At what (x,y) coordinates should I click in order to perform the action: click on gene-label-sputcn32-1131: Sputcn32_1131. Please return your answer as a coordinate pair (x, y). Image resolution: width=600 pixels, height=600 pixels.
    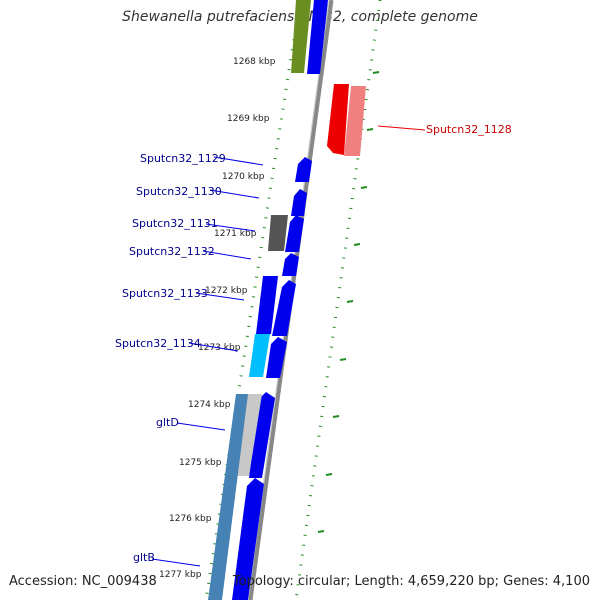
    Looking at the image, I should click on (175, 223).